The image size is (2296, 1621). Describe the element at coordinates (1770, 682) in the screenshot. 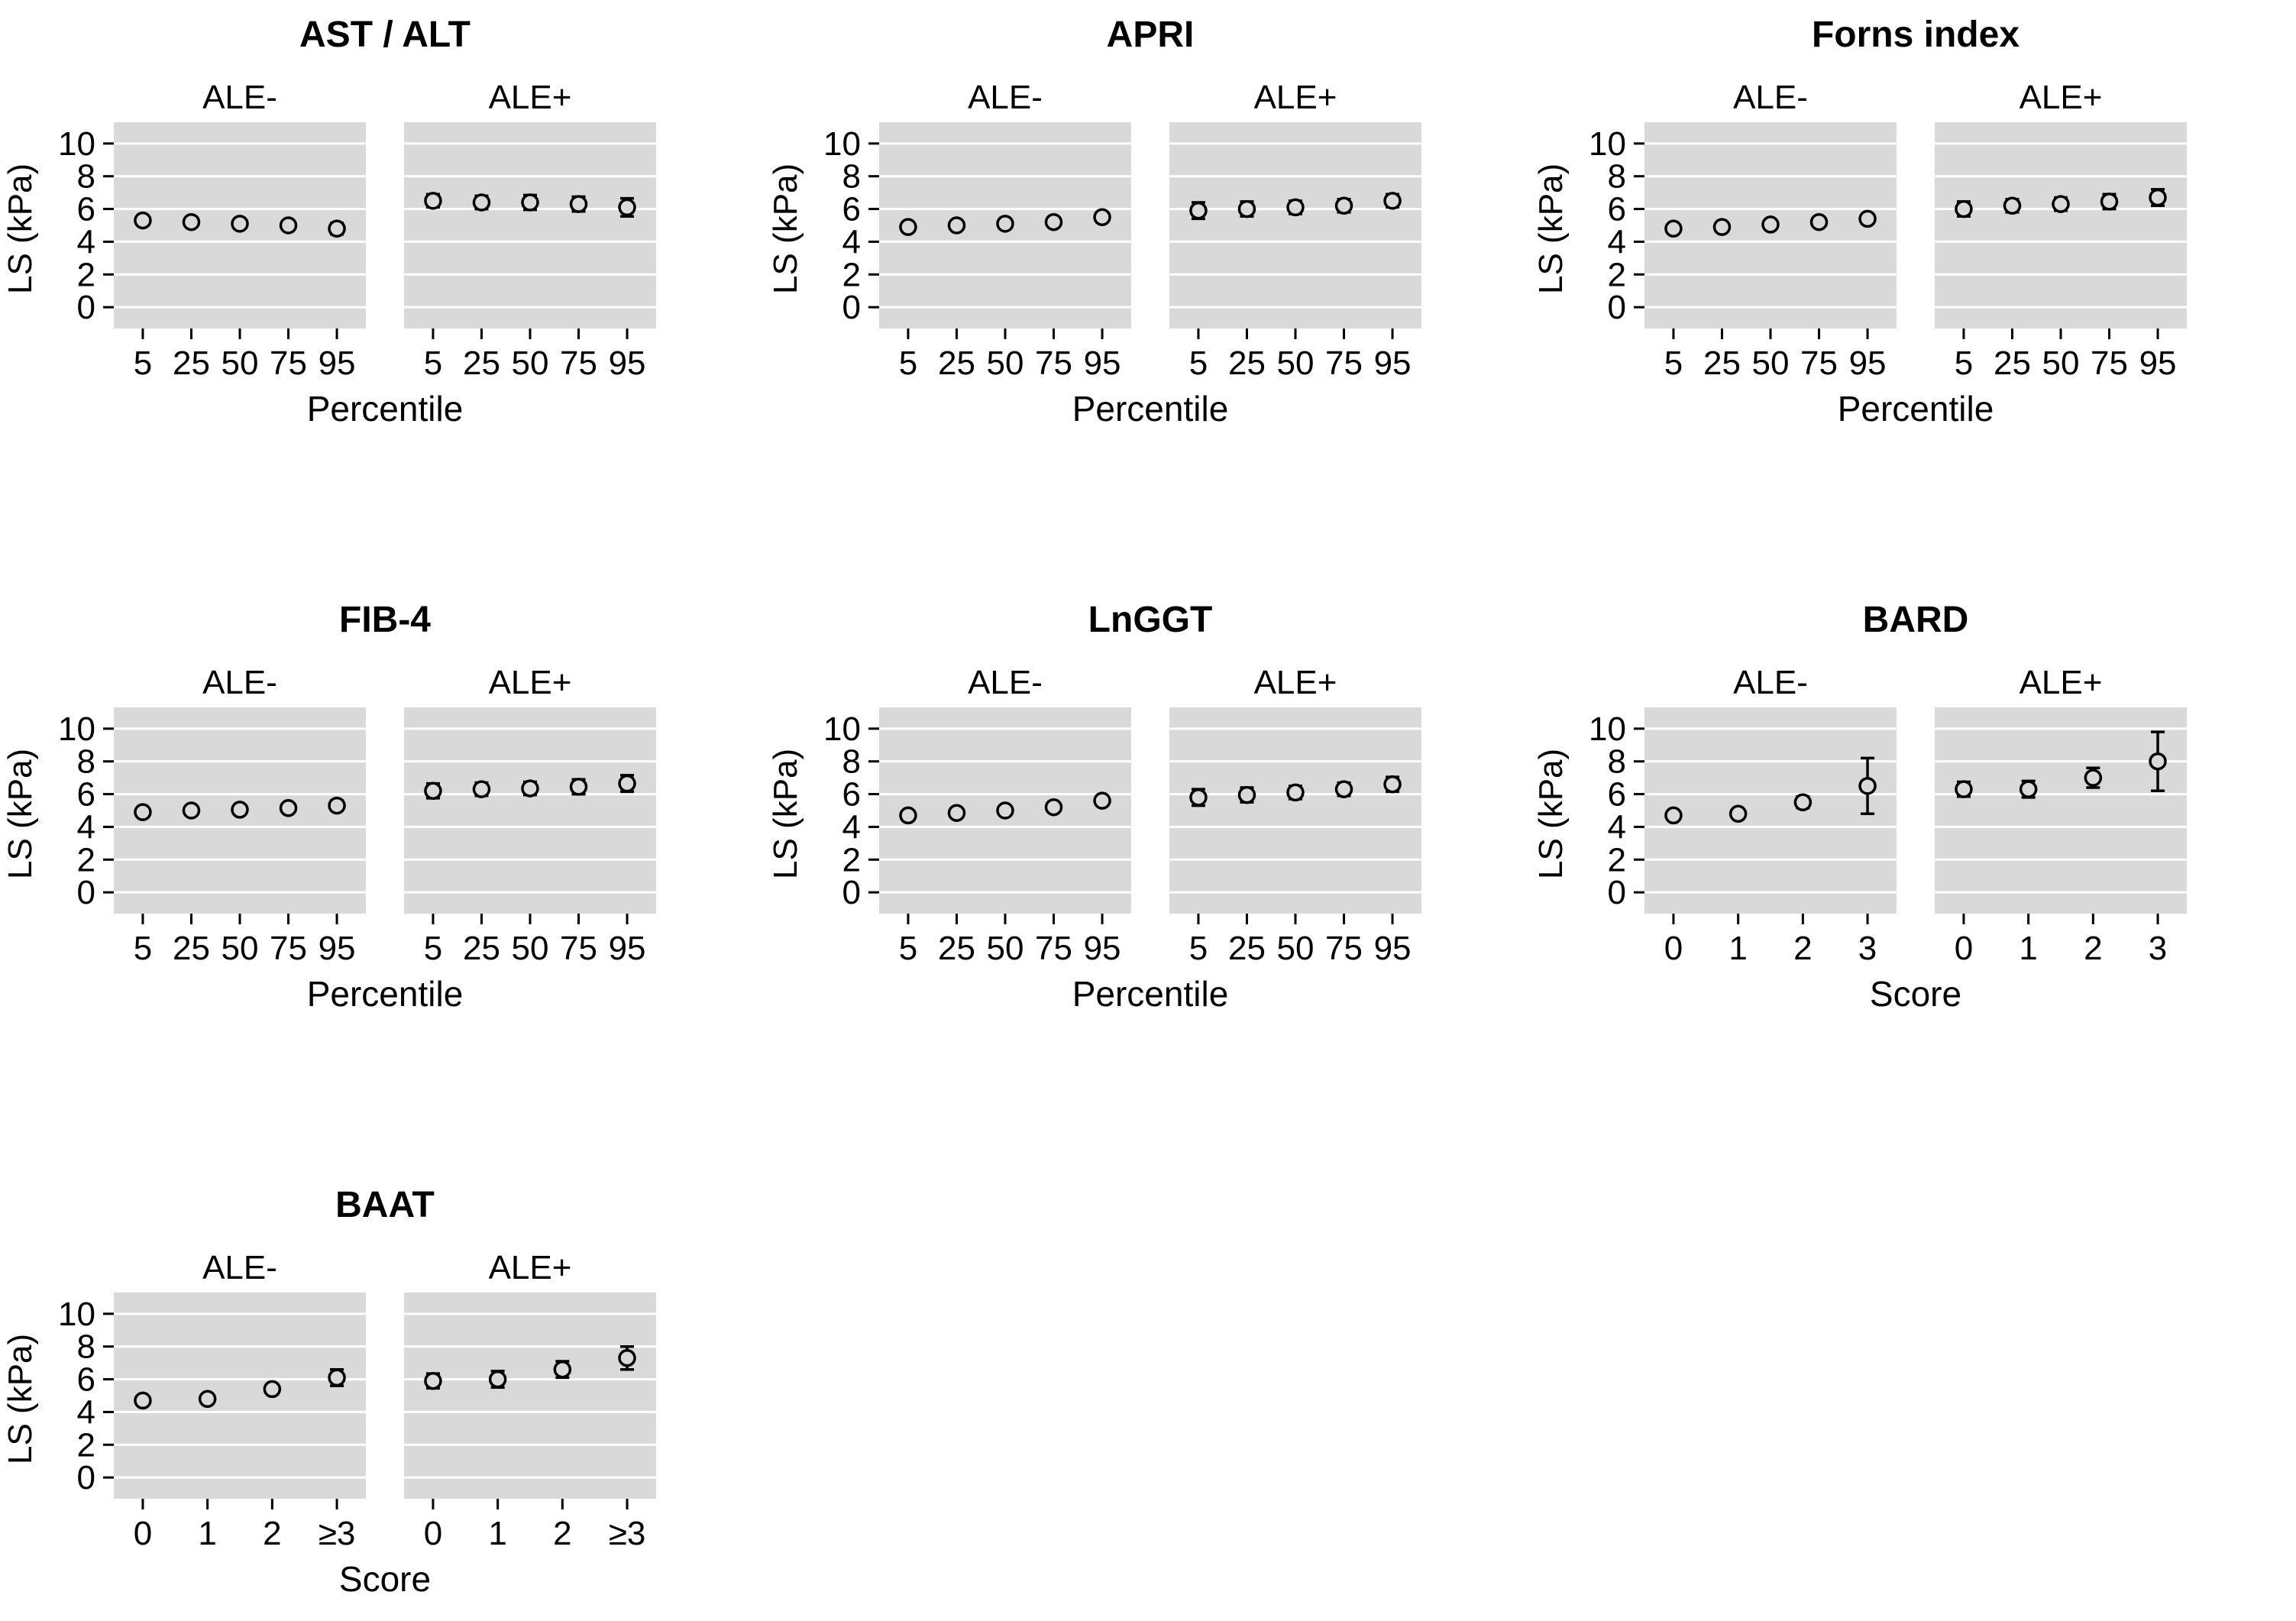

I see `facet-label: ALE-` at that location.